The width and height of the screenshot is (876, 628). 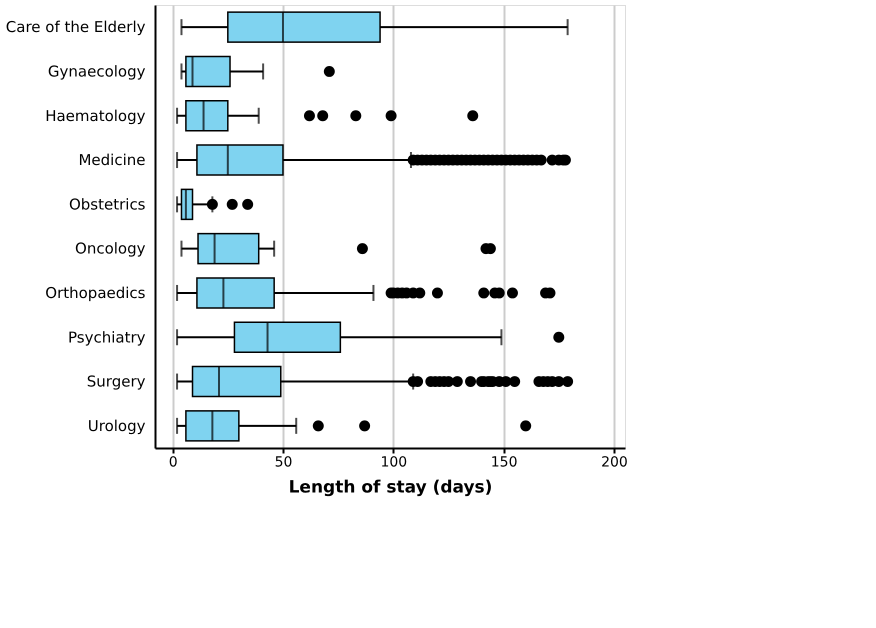 I want to click on y-tick-label: Orthopaedics, so click(x=95, y=293).